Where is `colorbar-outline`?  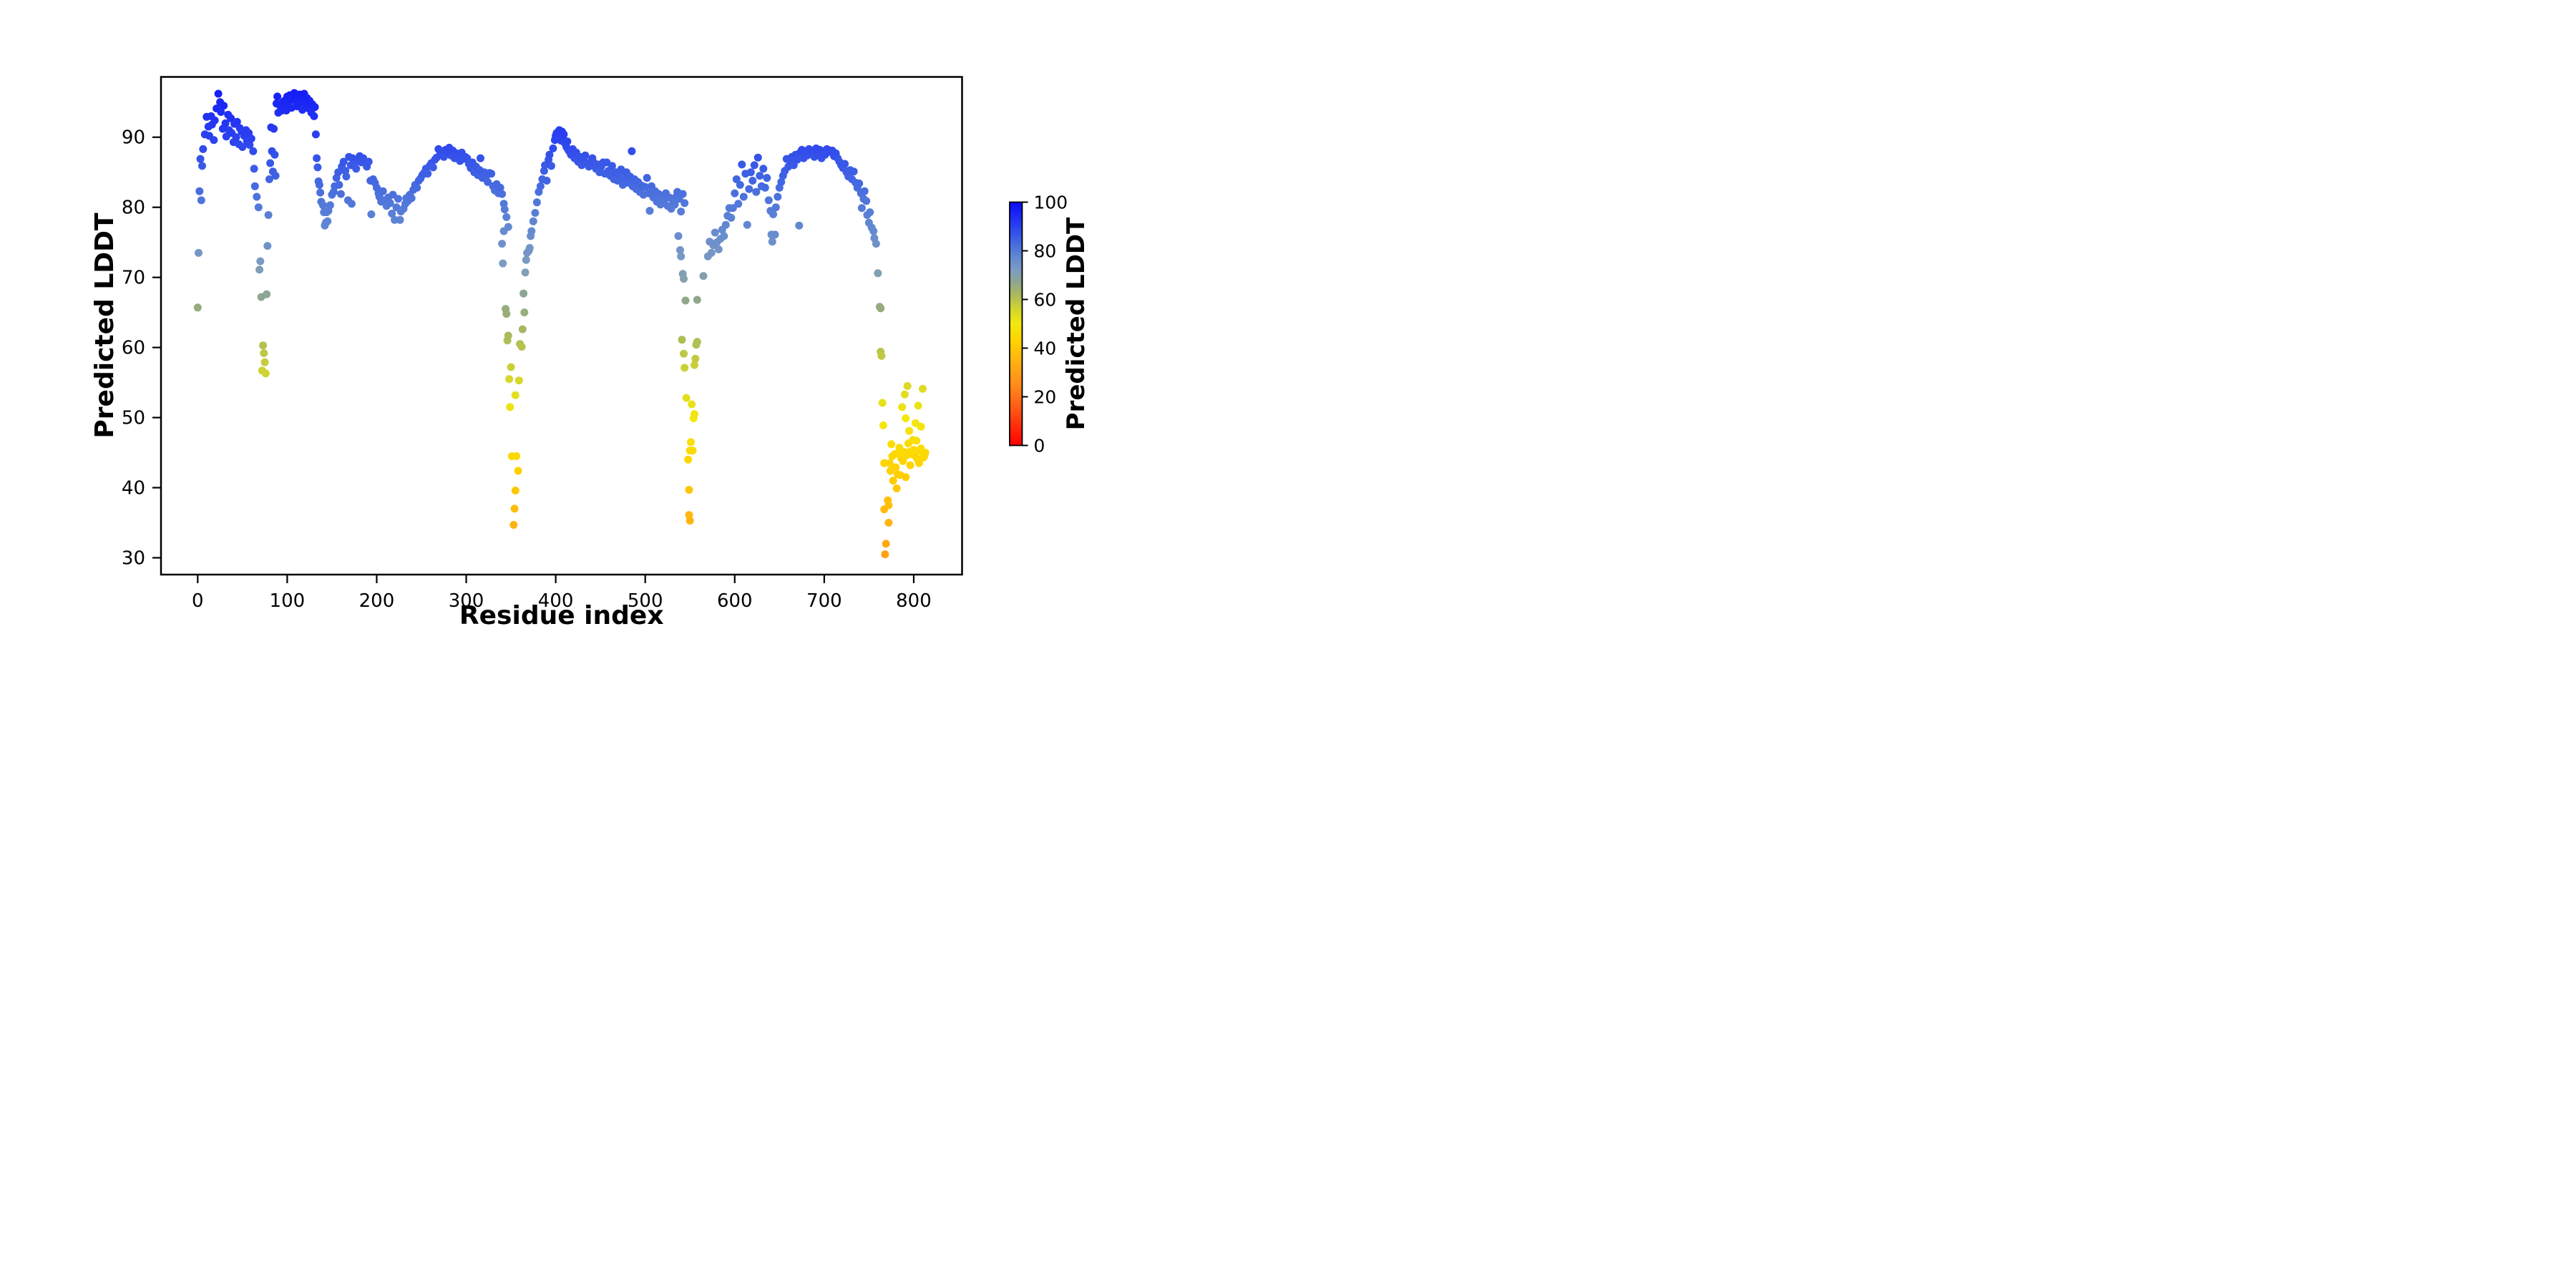 colorbar-outline is located at coordinates (1016, 324).